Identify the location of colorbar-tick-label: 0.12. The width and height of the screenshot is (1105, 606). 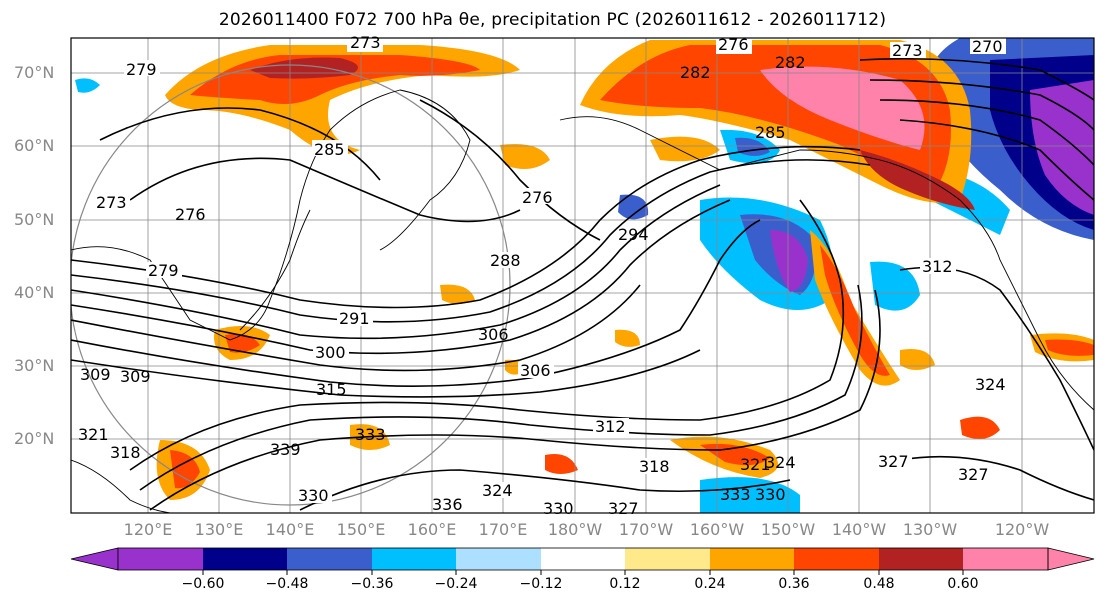
(625, 584).